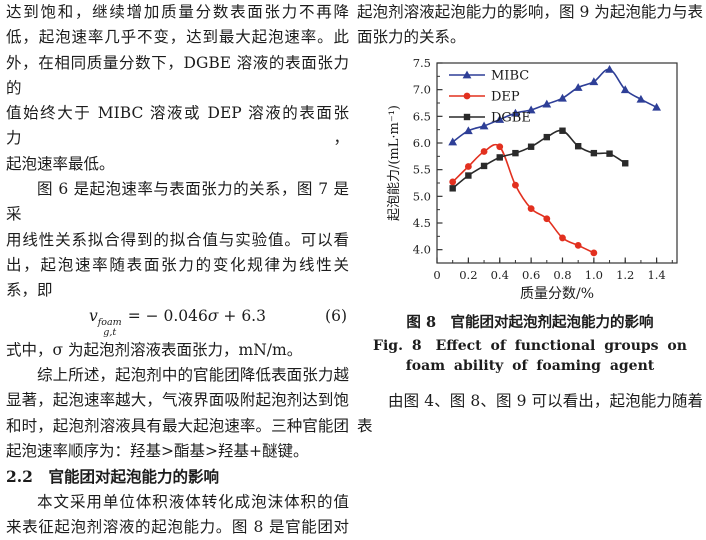  I want to click on svg-text: 5.5, so click(422, 170).